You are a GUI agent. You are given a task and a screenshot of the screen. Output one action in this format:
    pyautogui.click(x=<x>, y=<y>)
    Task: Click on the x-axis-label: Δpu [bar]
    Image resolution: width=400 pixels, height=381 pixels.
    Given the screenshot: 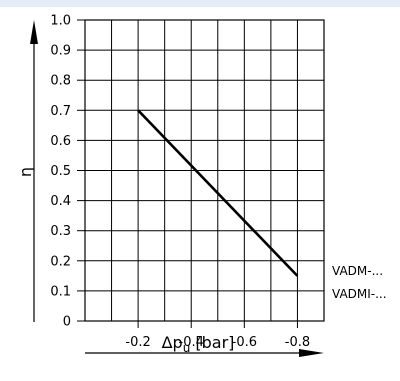 What is the action you would take?
    pyautogui.click(x=198, y=344)
    